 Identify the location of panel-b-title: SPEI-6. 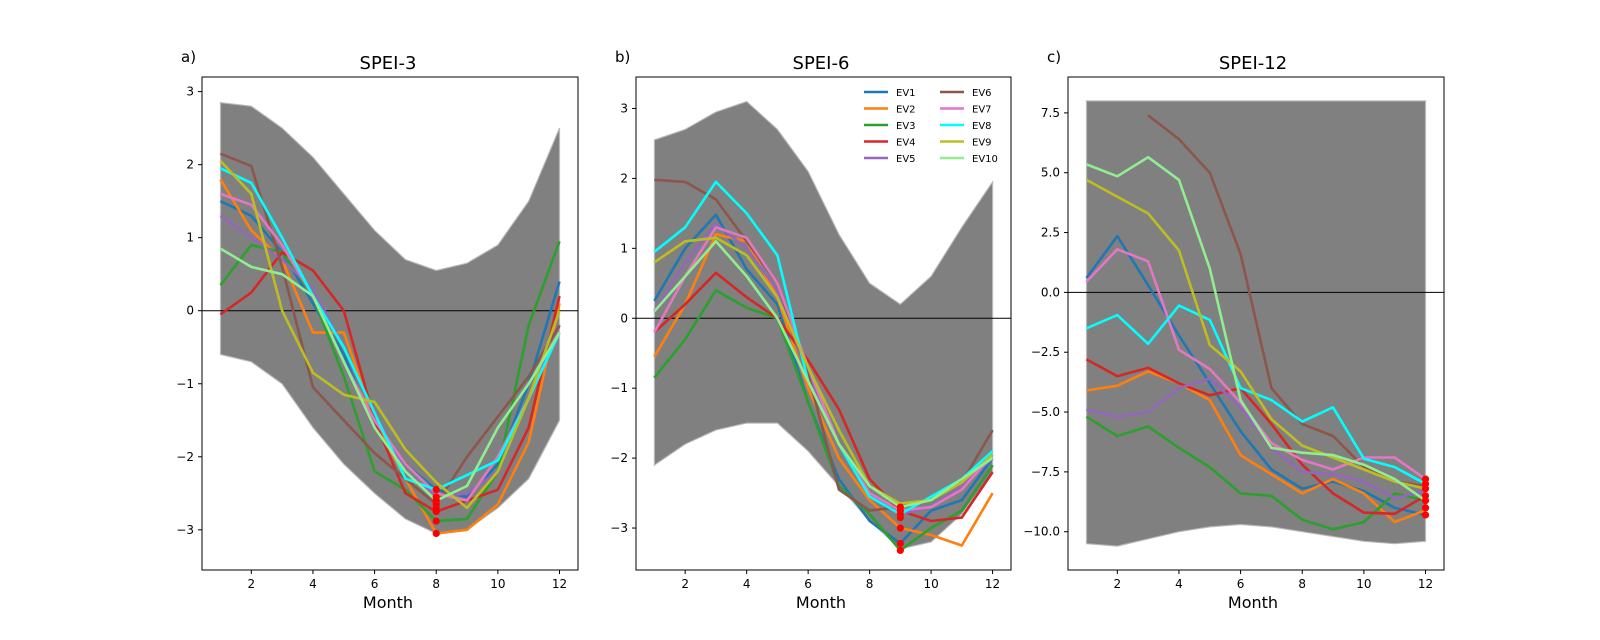
(821, 63).